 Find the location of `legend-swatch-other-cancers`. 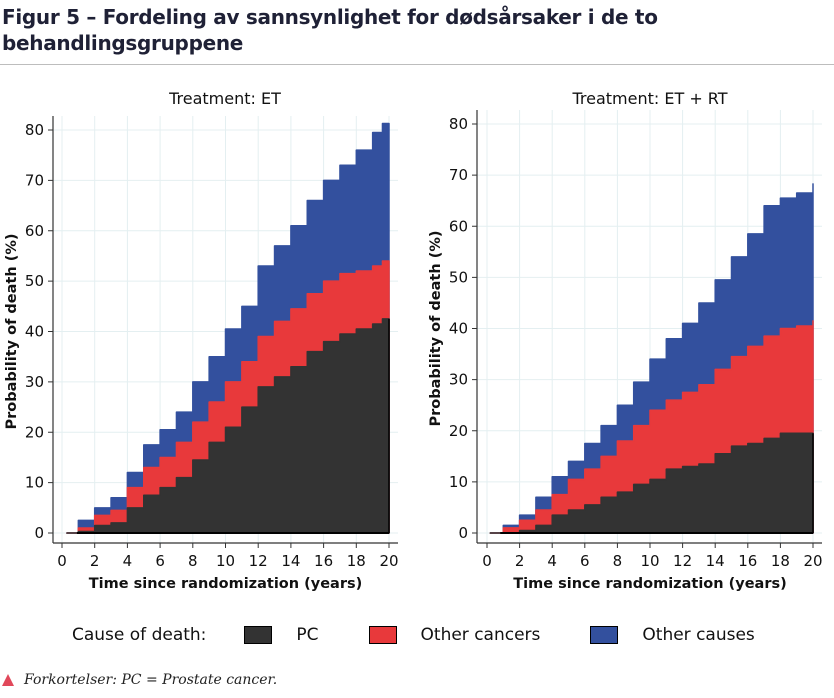

legend-swatch-other-cancers is located at coordinates (382, 635).